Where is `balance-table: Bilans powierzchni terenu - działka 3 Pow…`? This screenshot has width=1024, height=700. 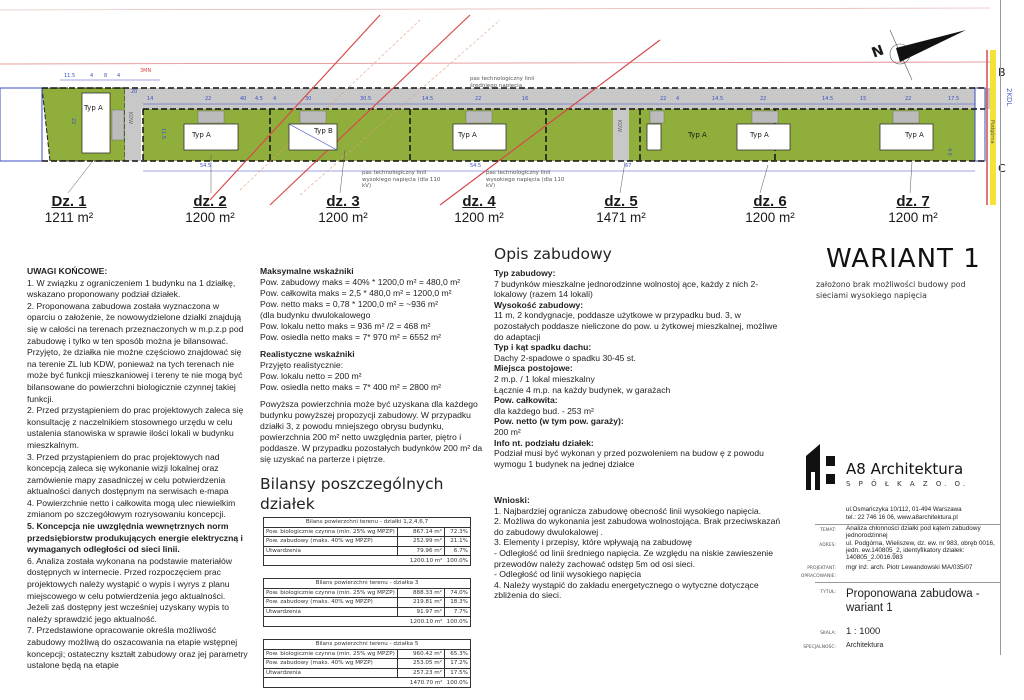
balance-table: Bilans powierzchni terenu - działka 3 Pow… is located at coordinates (367, 602).